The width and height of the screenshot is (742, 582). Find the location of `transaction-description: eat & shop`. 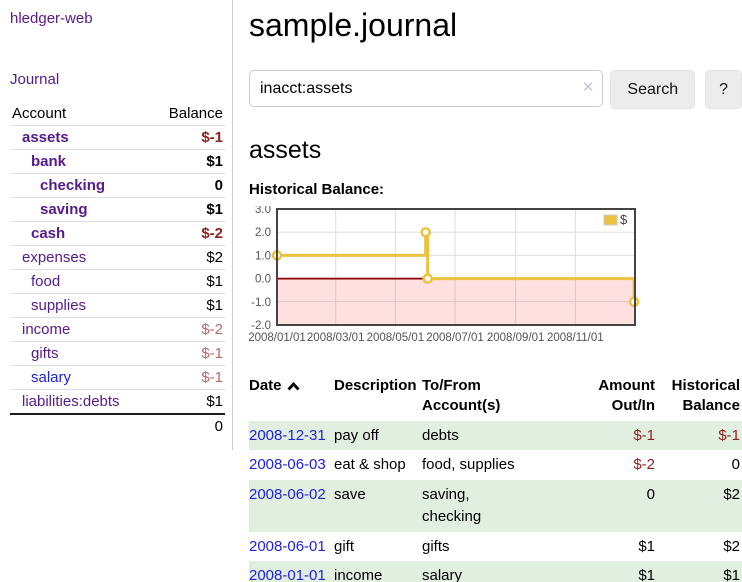

transaction-description: eat & shop is located at coordinates (370, 465).